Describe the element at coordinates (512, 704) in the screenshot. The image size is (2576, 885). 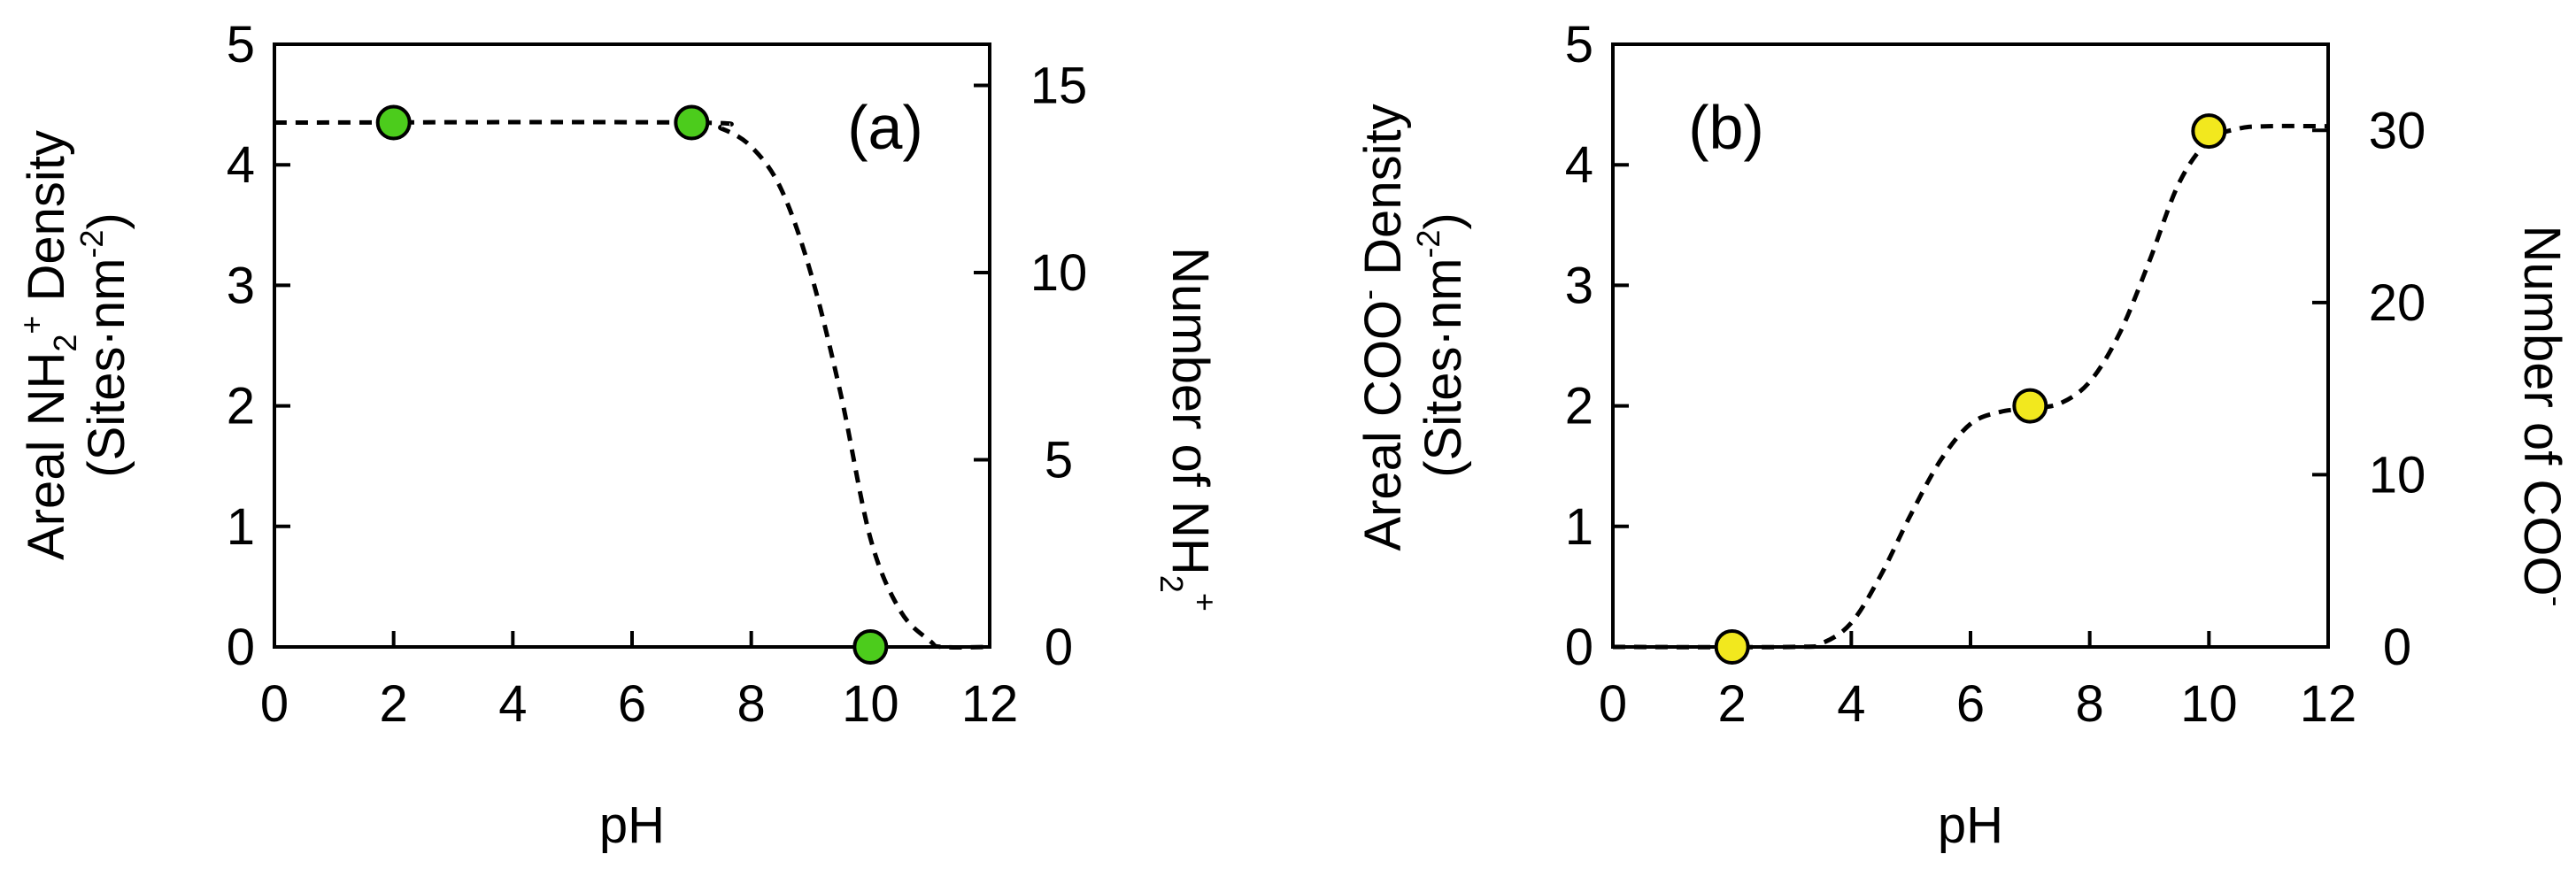
I see `panel-a-x-tick-label: 4` at that location.